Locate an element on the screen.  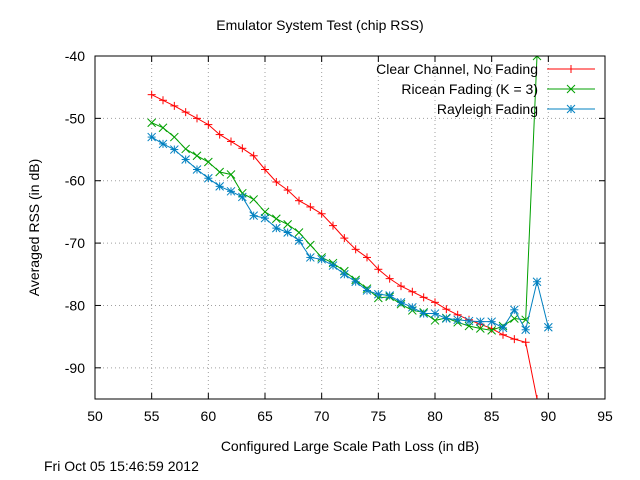
y-tick-label: -60 is located at coordinates (75, 181).